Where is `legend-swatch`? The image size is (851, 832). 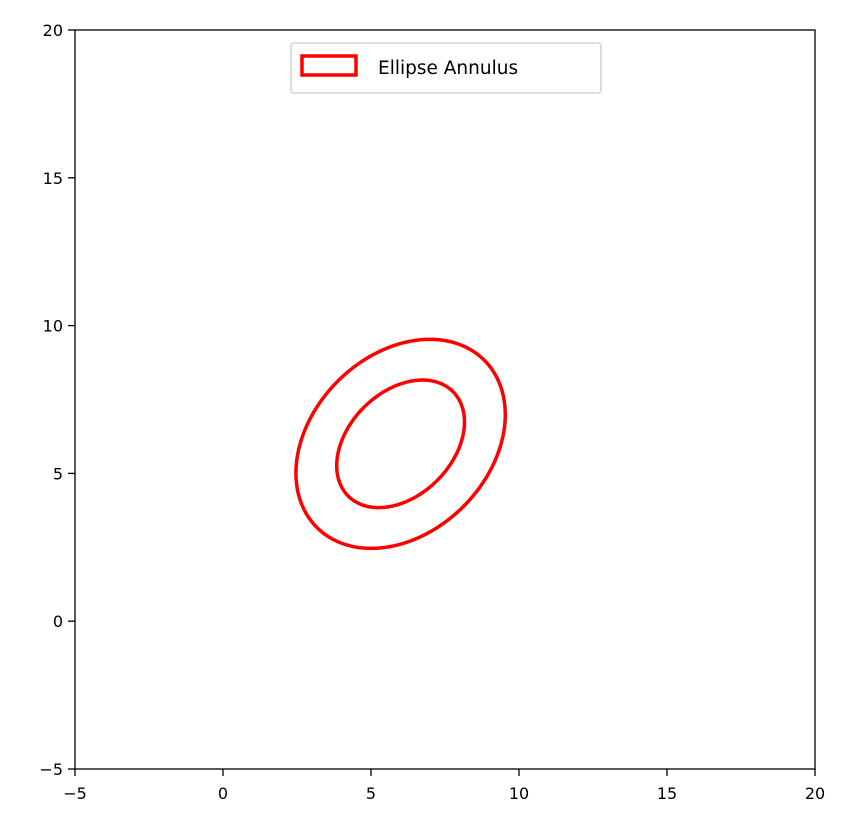
legend-swatch is located at coordinates (329, 65).